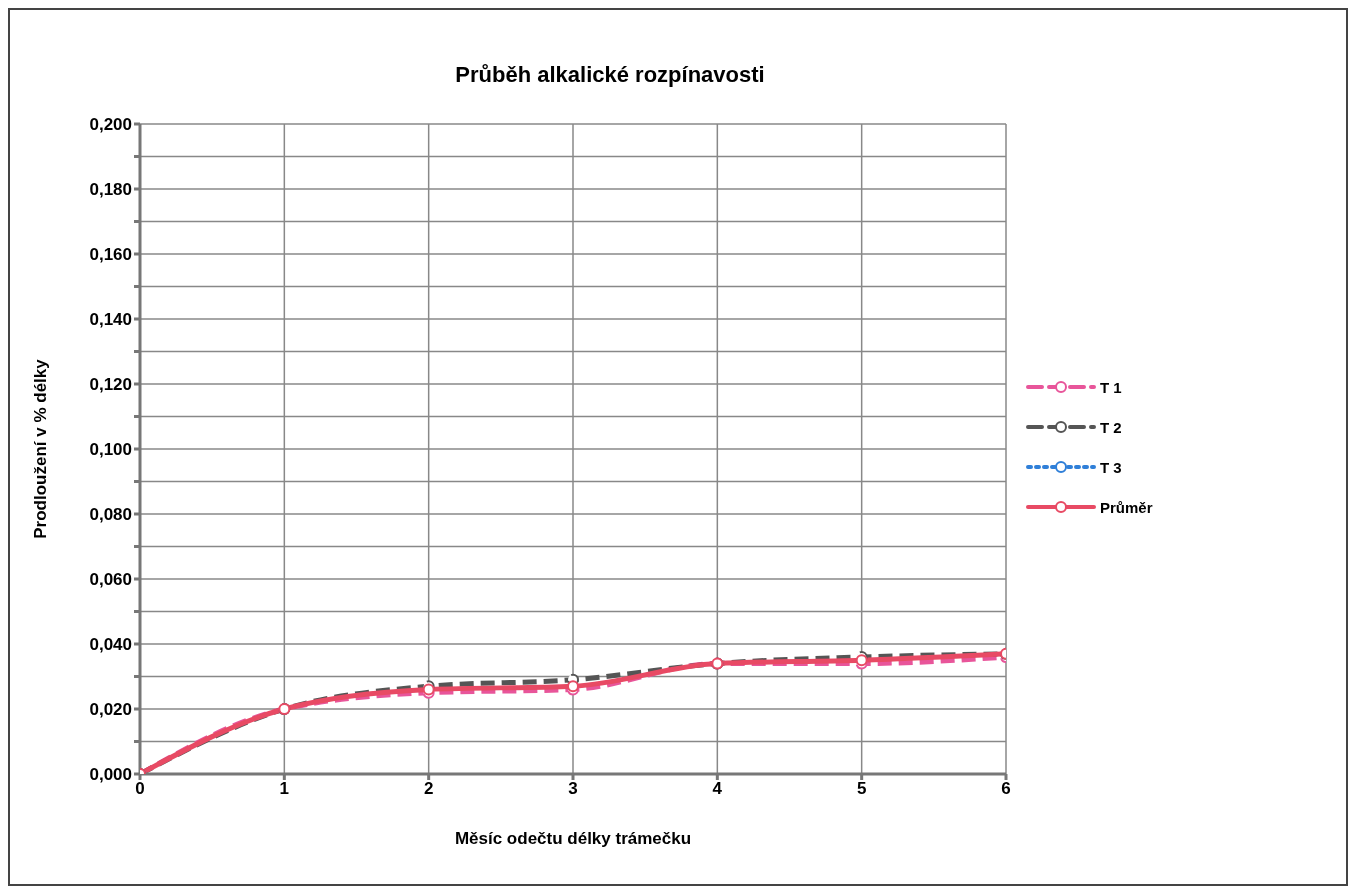 Image resolution: width=1358 pixels, height=894 pixels. Describe the element at coordinates (110, 450) in the screenshot. I see `y-tick-label: 0,100` at that location.